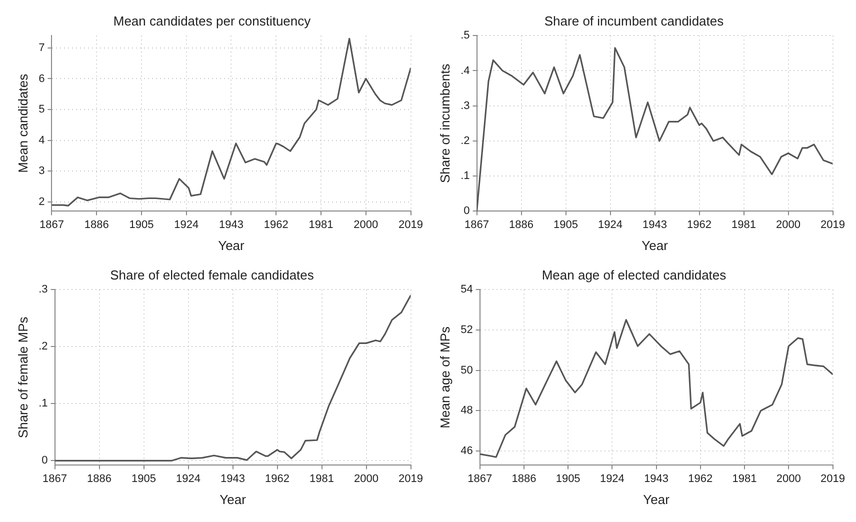 Image resolution: width=856 pixels, height=522 pixels. I want to click on y-tick-label: 4, so click(41, 140).